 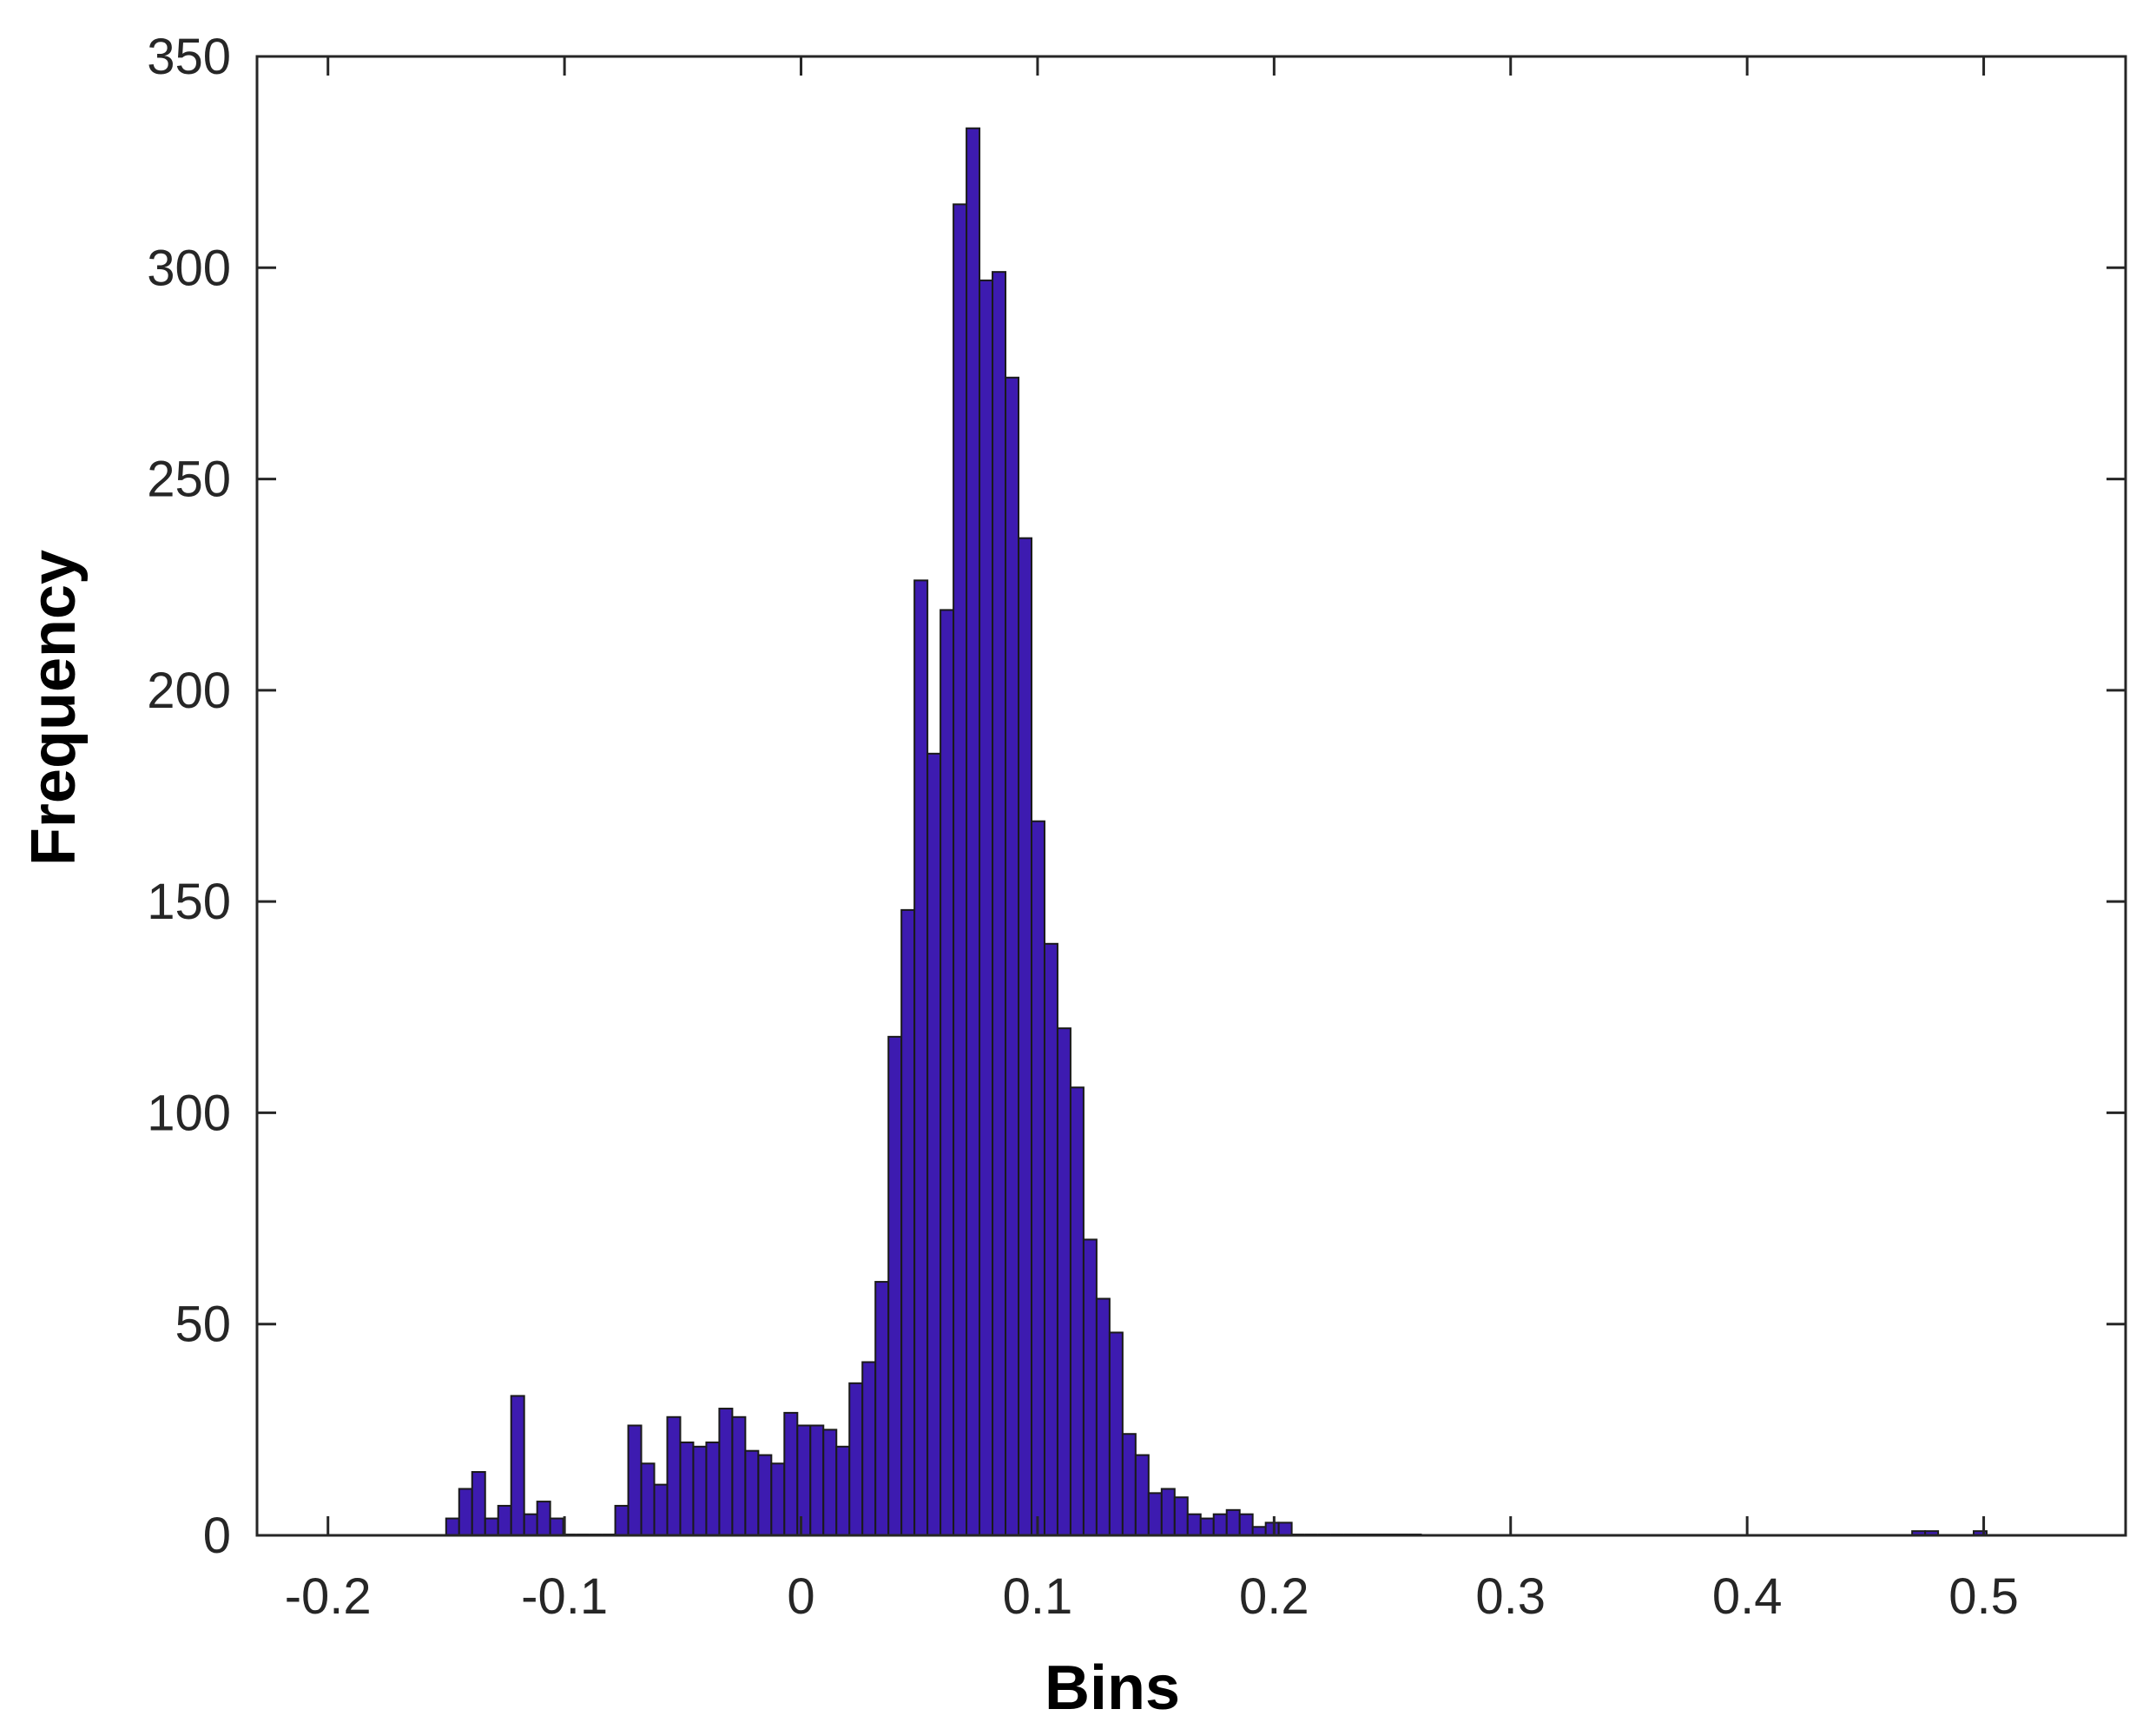 I want to click on y-tick-label: 150, so click(x=189, y=902).